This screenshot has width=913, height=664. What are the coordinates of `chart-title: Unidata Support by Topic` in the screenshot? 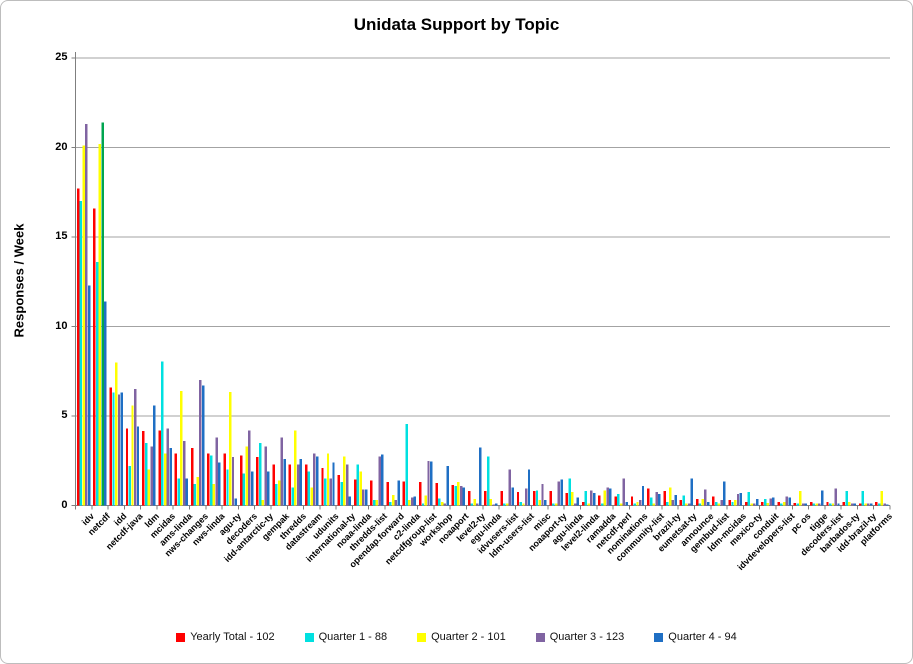 It's located at (456, 24).